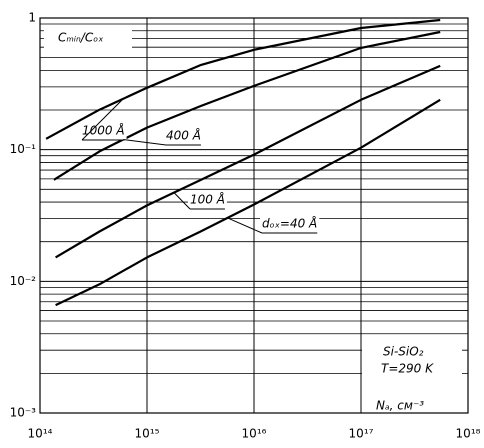 This screenshot has width=484, height=448. What do you see at coordinates (147, 434) in the screenshot?
I see `x-tick-label: 10¹⁵` at bounding box center [147, 434].